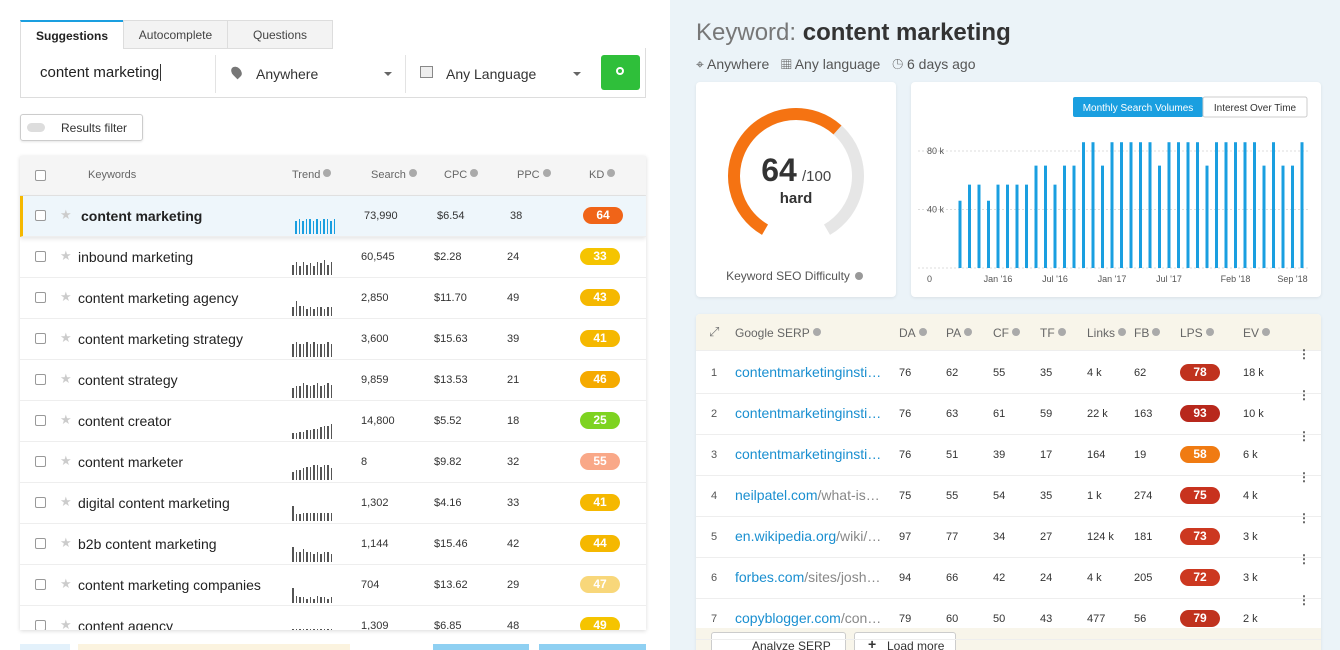  Describe the element at coordinates (546, 173) in the screenshot. I see `help-icon` at that location.